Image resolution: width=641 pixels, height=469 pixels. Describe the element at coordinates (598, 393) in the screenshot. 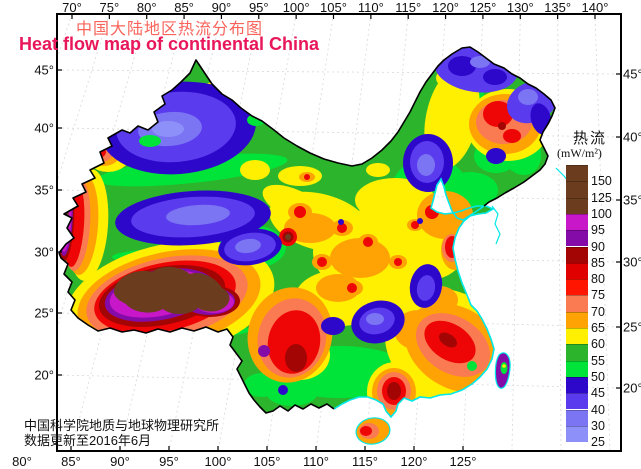

I see `legend-value-label: 45` at that location.